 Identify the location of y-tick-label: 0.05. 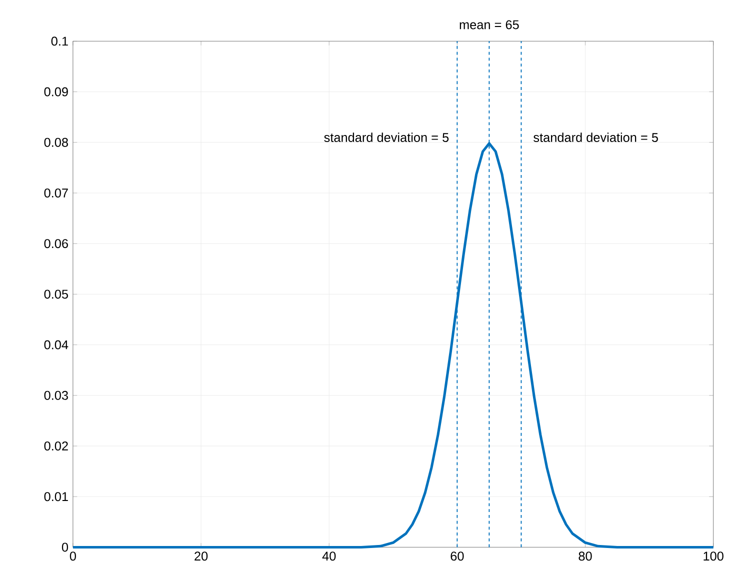
(56, 294).